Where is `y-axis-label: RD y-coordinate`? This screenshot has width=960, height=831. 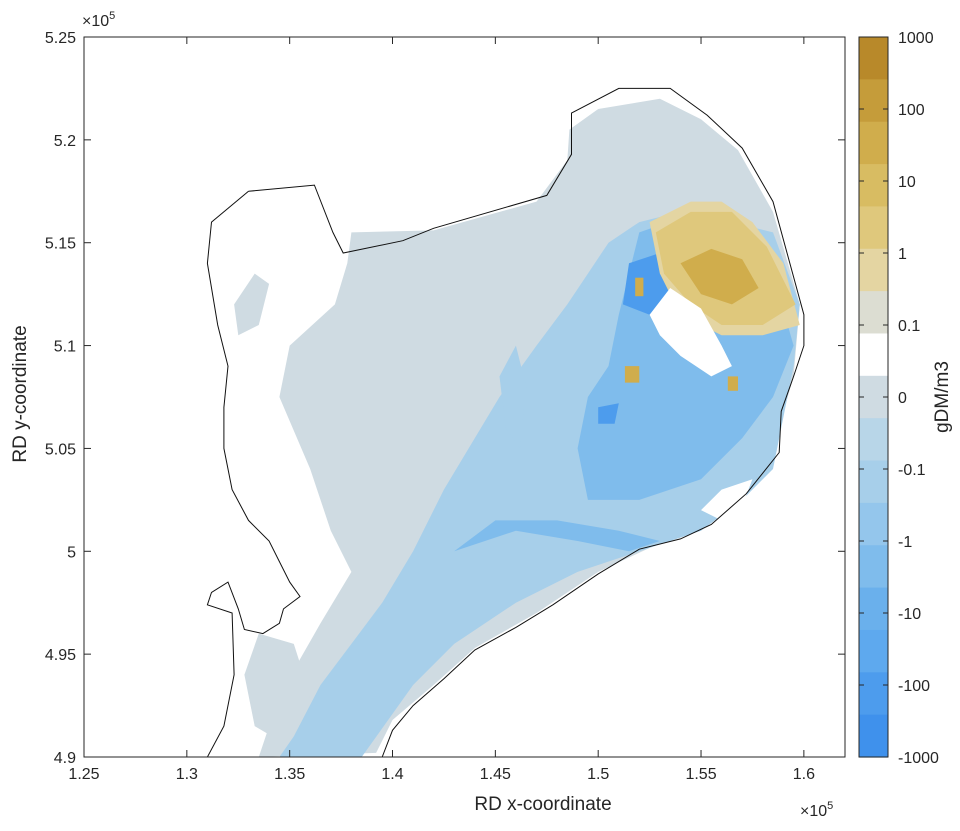
y-axis-label: RD y-coordinate is located at coordinates (20, 393).